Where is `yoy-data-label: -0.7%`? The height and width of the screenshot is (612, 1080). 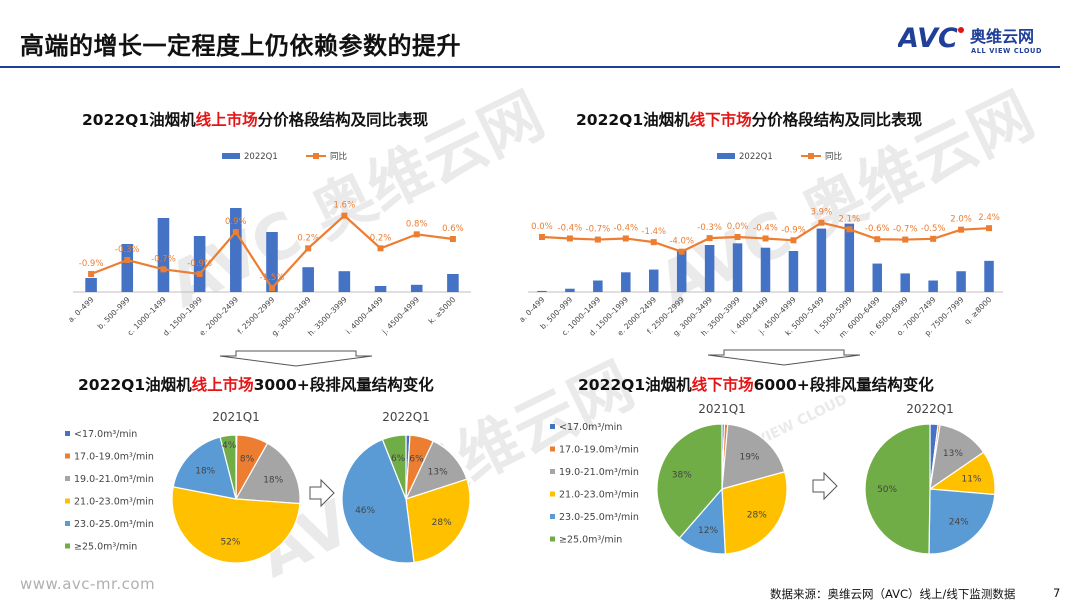 yoy-data-label: -0.7% is located at coordinates (905, 230).